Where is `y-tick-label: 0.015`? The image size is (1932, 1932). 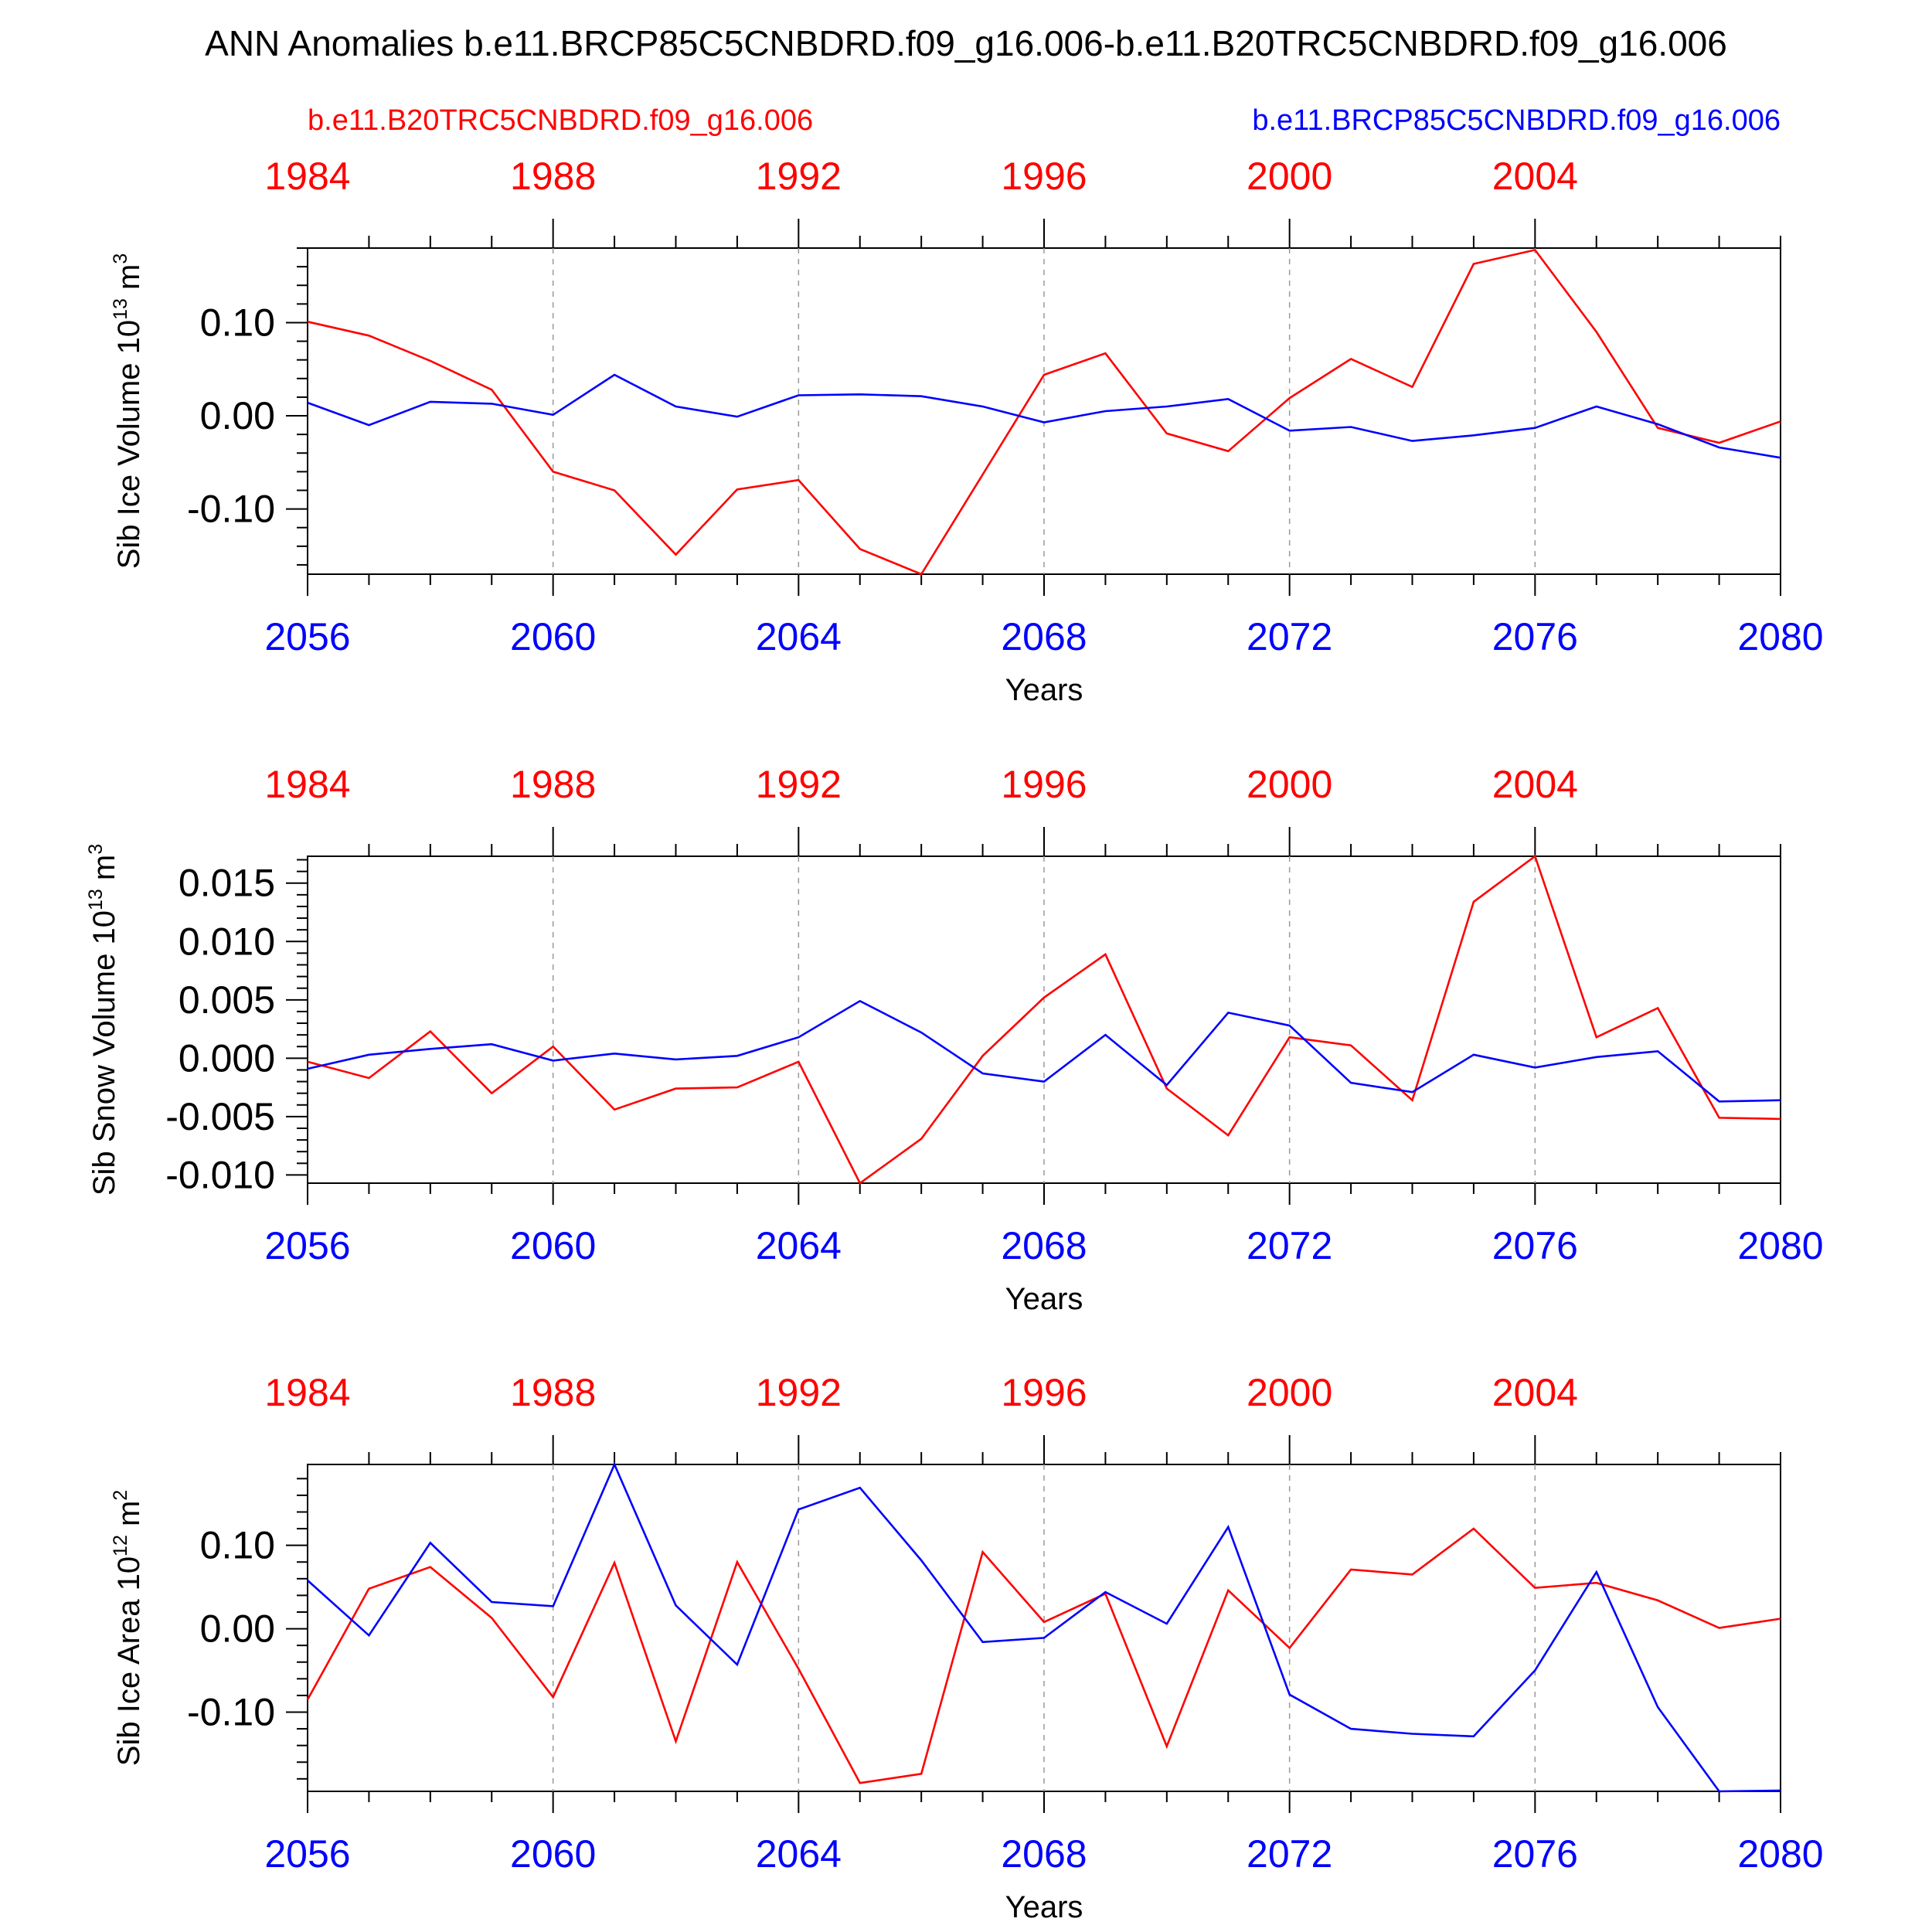 y-tick-label: 0.015 is located at coordinates (227, 884).